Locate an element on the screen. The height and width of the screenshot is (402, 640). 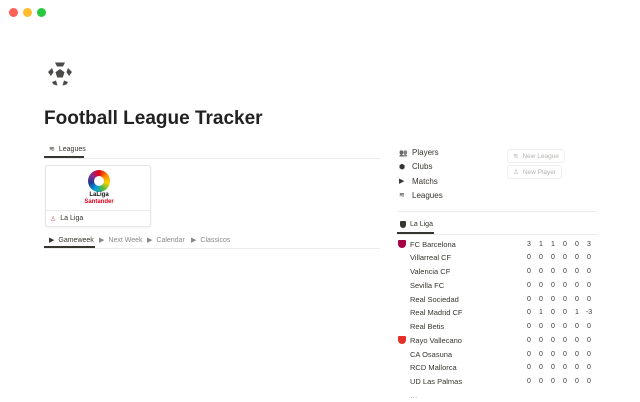
nav-label: Leagues is located at coordinates (427, 195).